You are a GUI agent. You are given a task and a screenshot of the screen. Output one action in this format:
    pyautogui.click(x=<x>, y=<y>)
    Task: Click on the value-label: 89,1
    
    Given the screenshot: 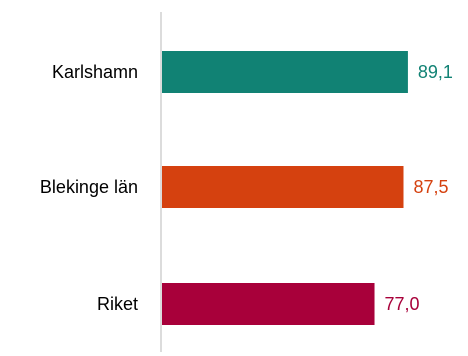 What is the action you would take?
    pyautogui.click(x=435, y=72)
    